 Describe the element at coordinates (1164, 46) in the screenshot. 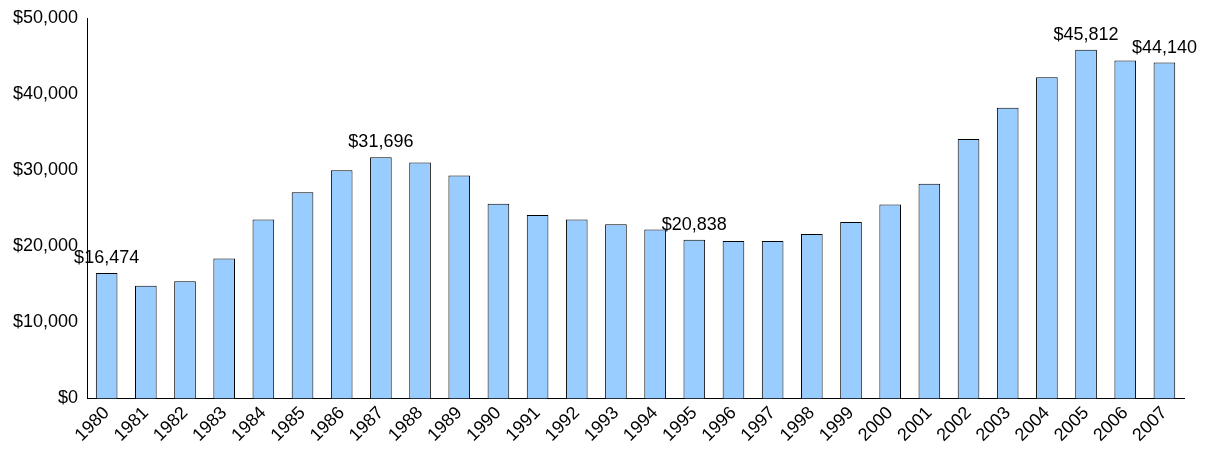

I see `data-label: $44,140` at that location.